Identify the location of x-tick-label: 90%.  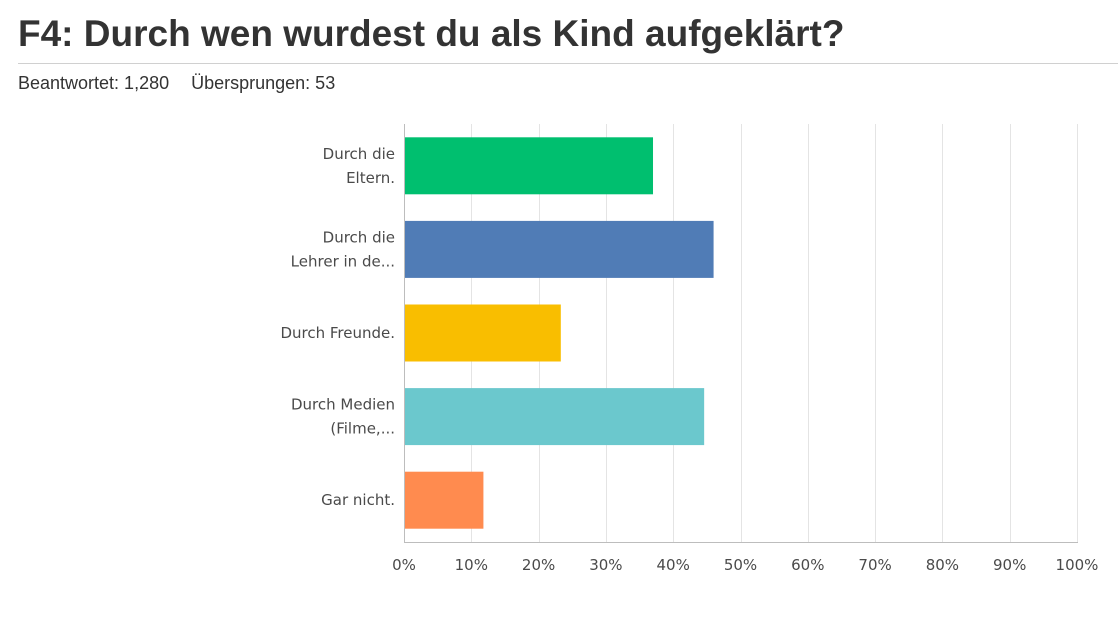
(1009, 565).